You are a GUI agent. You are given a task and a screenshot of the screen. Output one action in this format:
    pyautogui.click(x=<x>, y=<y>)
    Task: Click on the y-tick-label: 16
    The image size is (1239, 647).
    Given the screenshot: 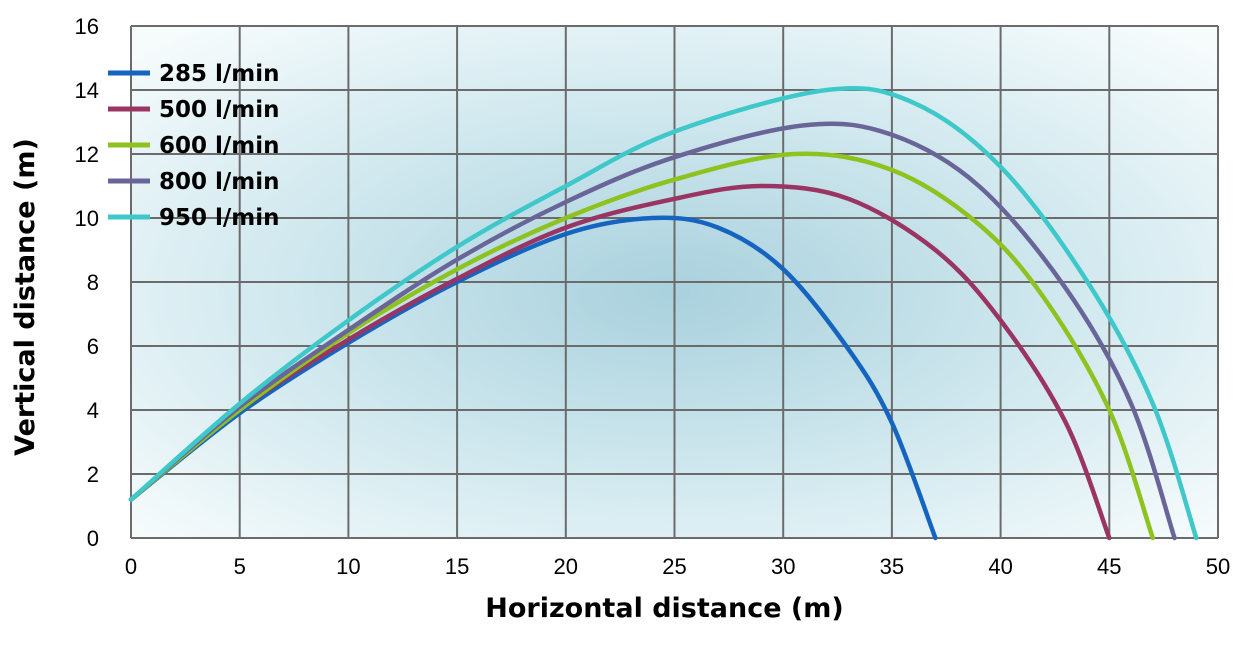 What is the action you would take?
    pyautogui.click(x=87, y=26)
    